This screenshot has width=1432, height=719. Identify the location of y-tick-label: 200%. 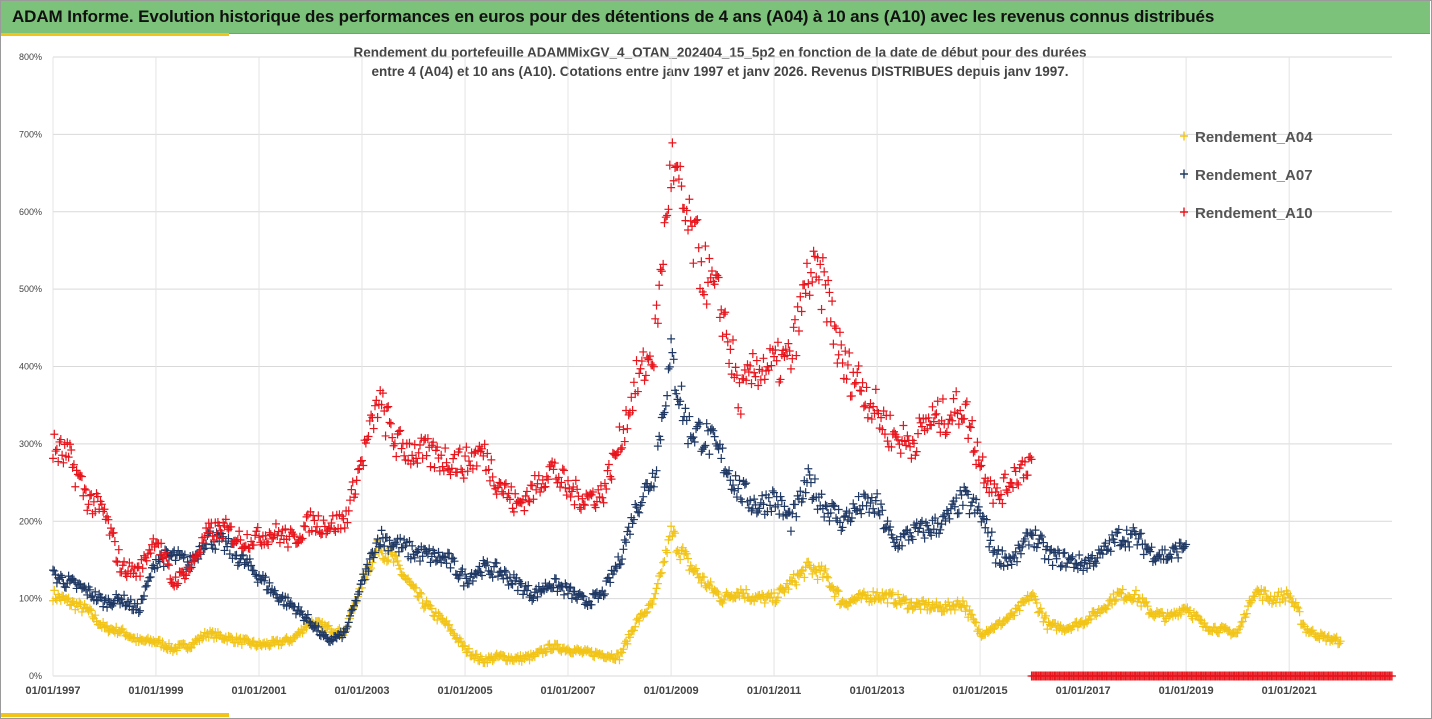
(30, 521).